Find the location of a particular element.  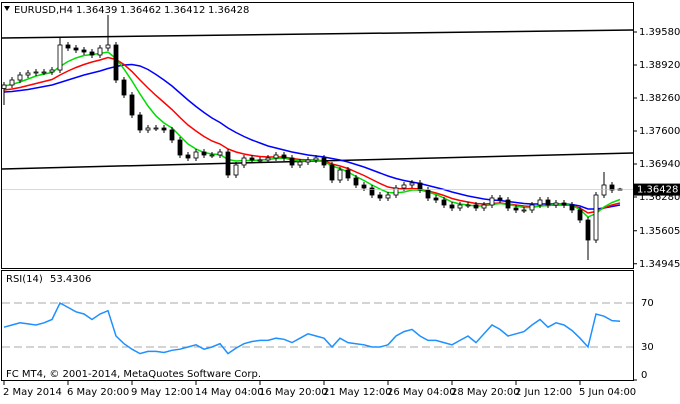

rsi-value: 53.4306 is located at coordinates (70, 279).